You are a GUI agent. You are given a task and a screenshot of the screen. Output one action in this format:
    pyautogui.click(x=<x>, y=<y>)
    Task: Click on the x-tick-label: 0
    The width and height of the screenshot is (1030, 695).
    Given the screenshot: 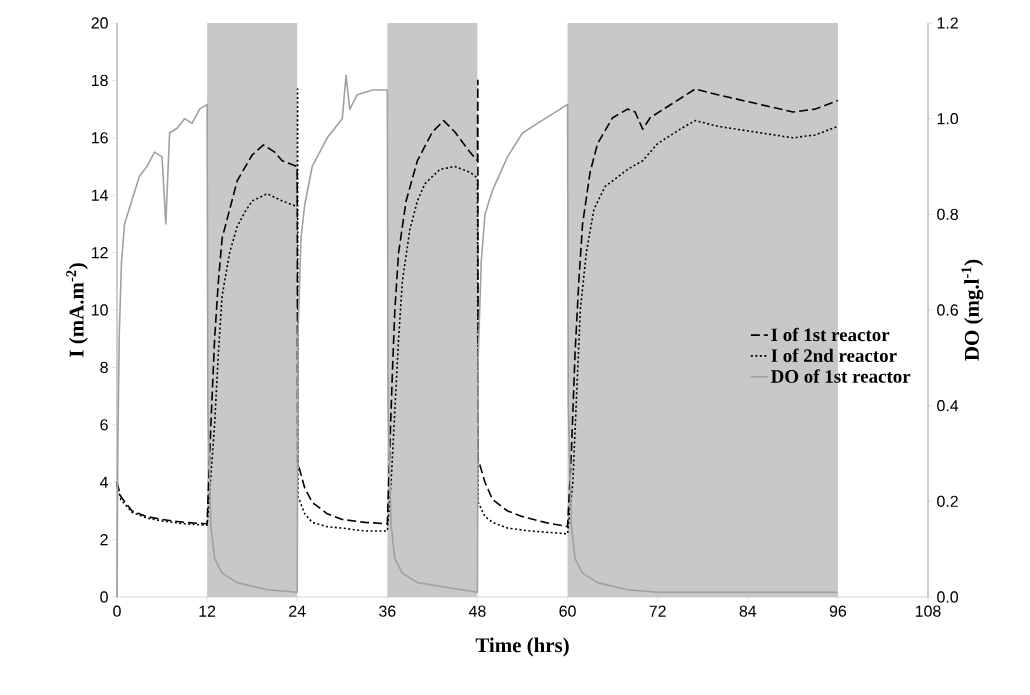 What is the action you would take?
    pyautogui.click(x=117, y=611)
    